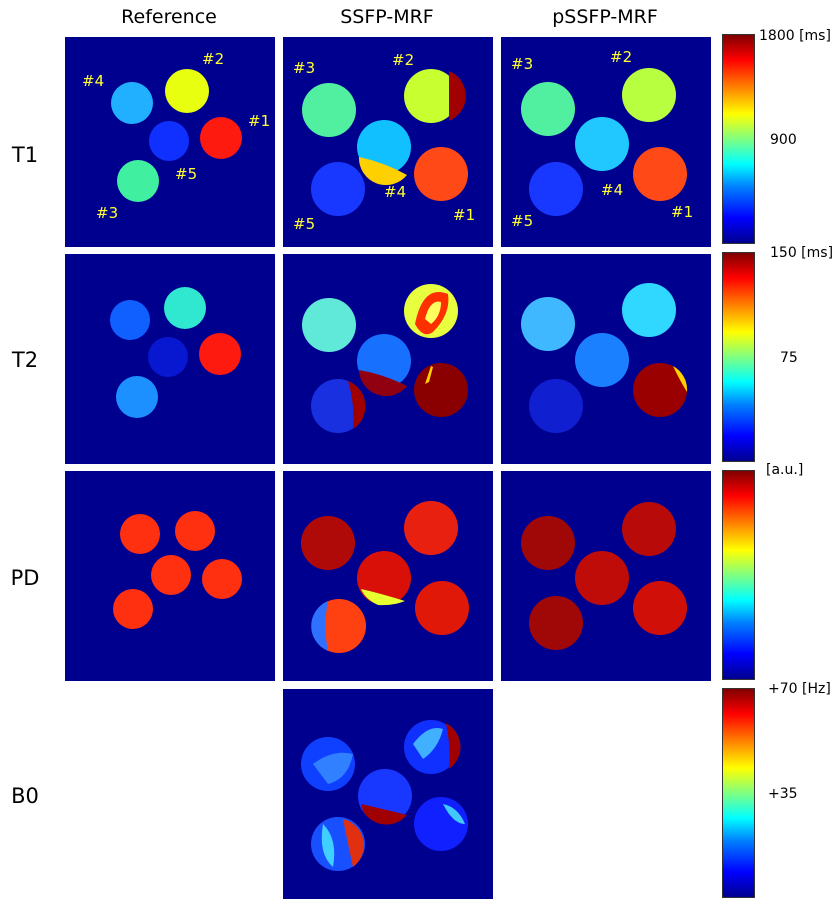 This screenshot has height=902, width=840. What do you see at coordinates (738, 139) in the screenshot?
I see `t1-colorbar` at bounding box center [738, 139].